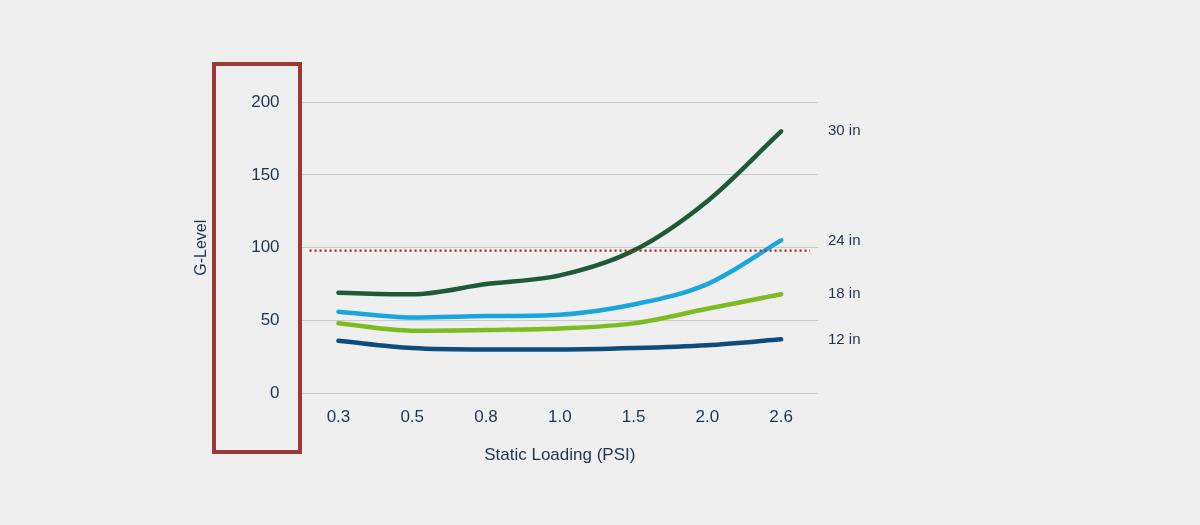  What do you see at coordinates (844, 293) in the screenshot?
I see `text: 18 in` at bounding box center [844, 293].